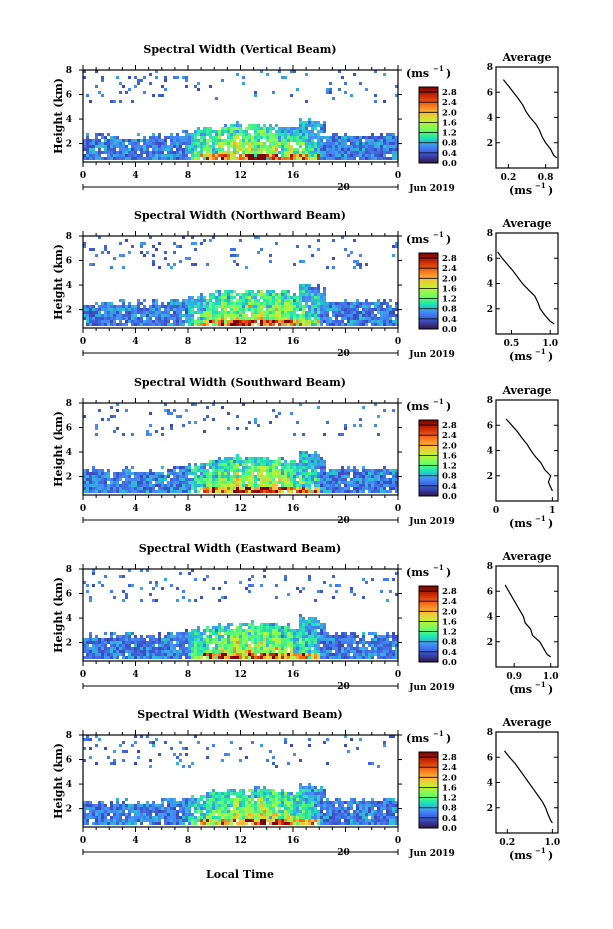  What do you see at coordinates (135, 176) in the screenshot?
I see `x-tick-label: 4` at bounding box center [135, 176].